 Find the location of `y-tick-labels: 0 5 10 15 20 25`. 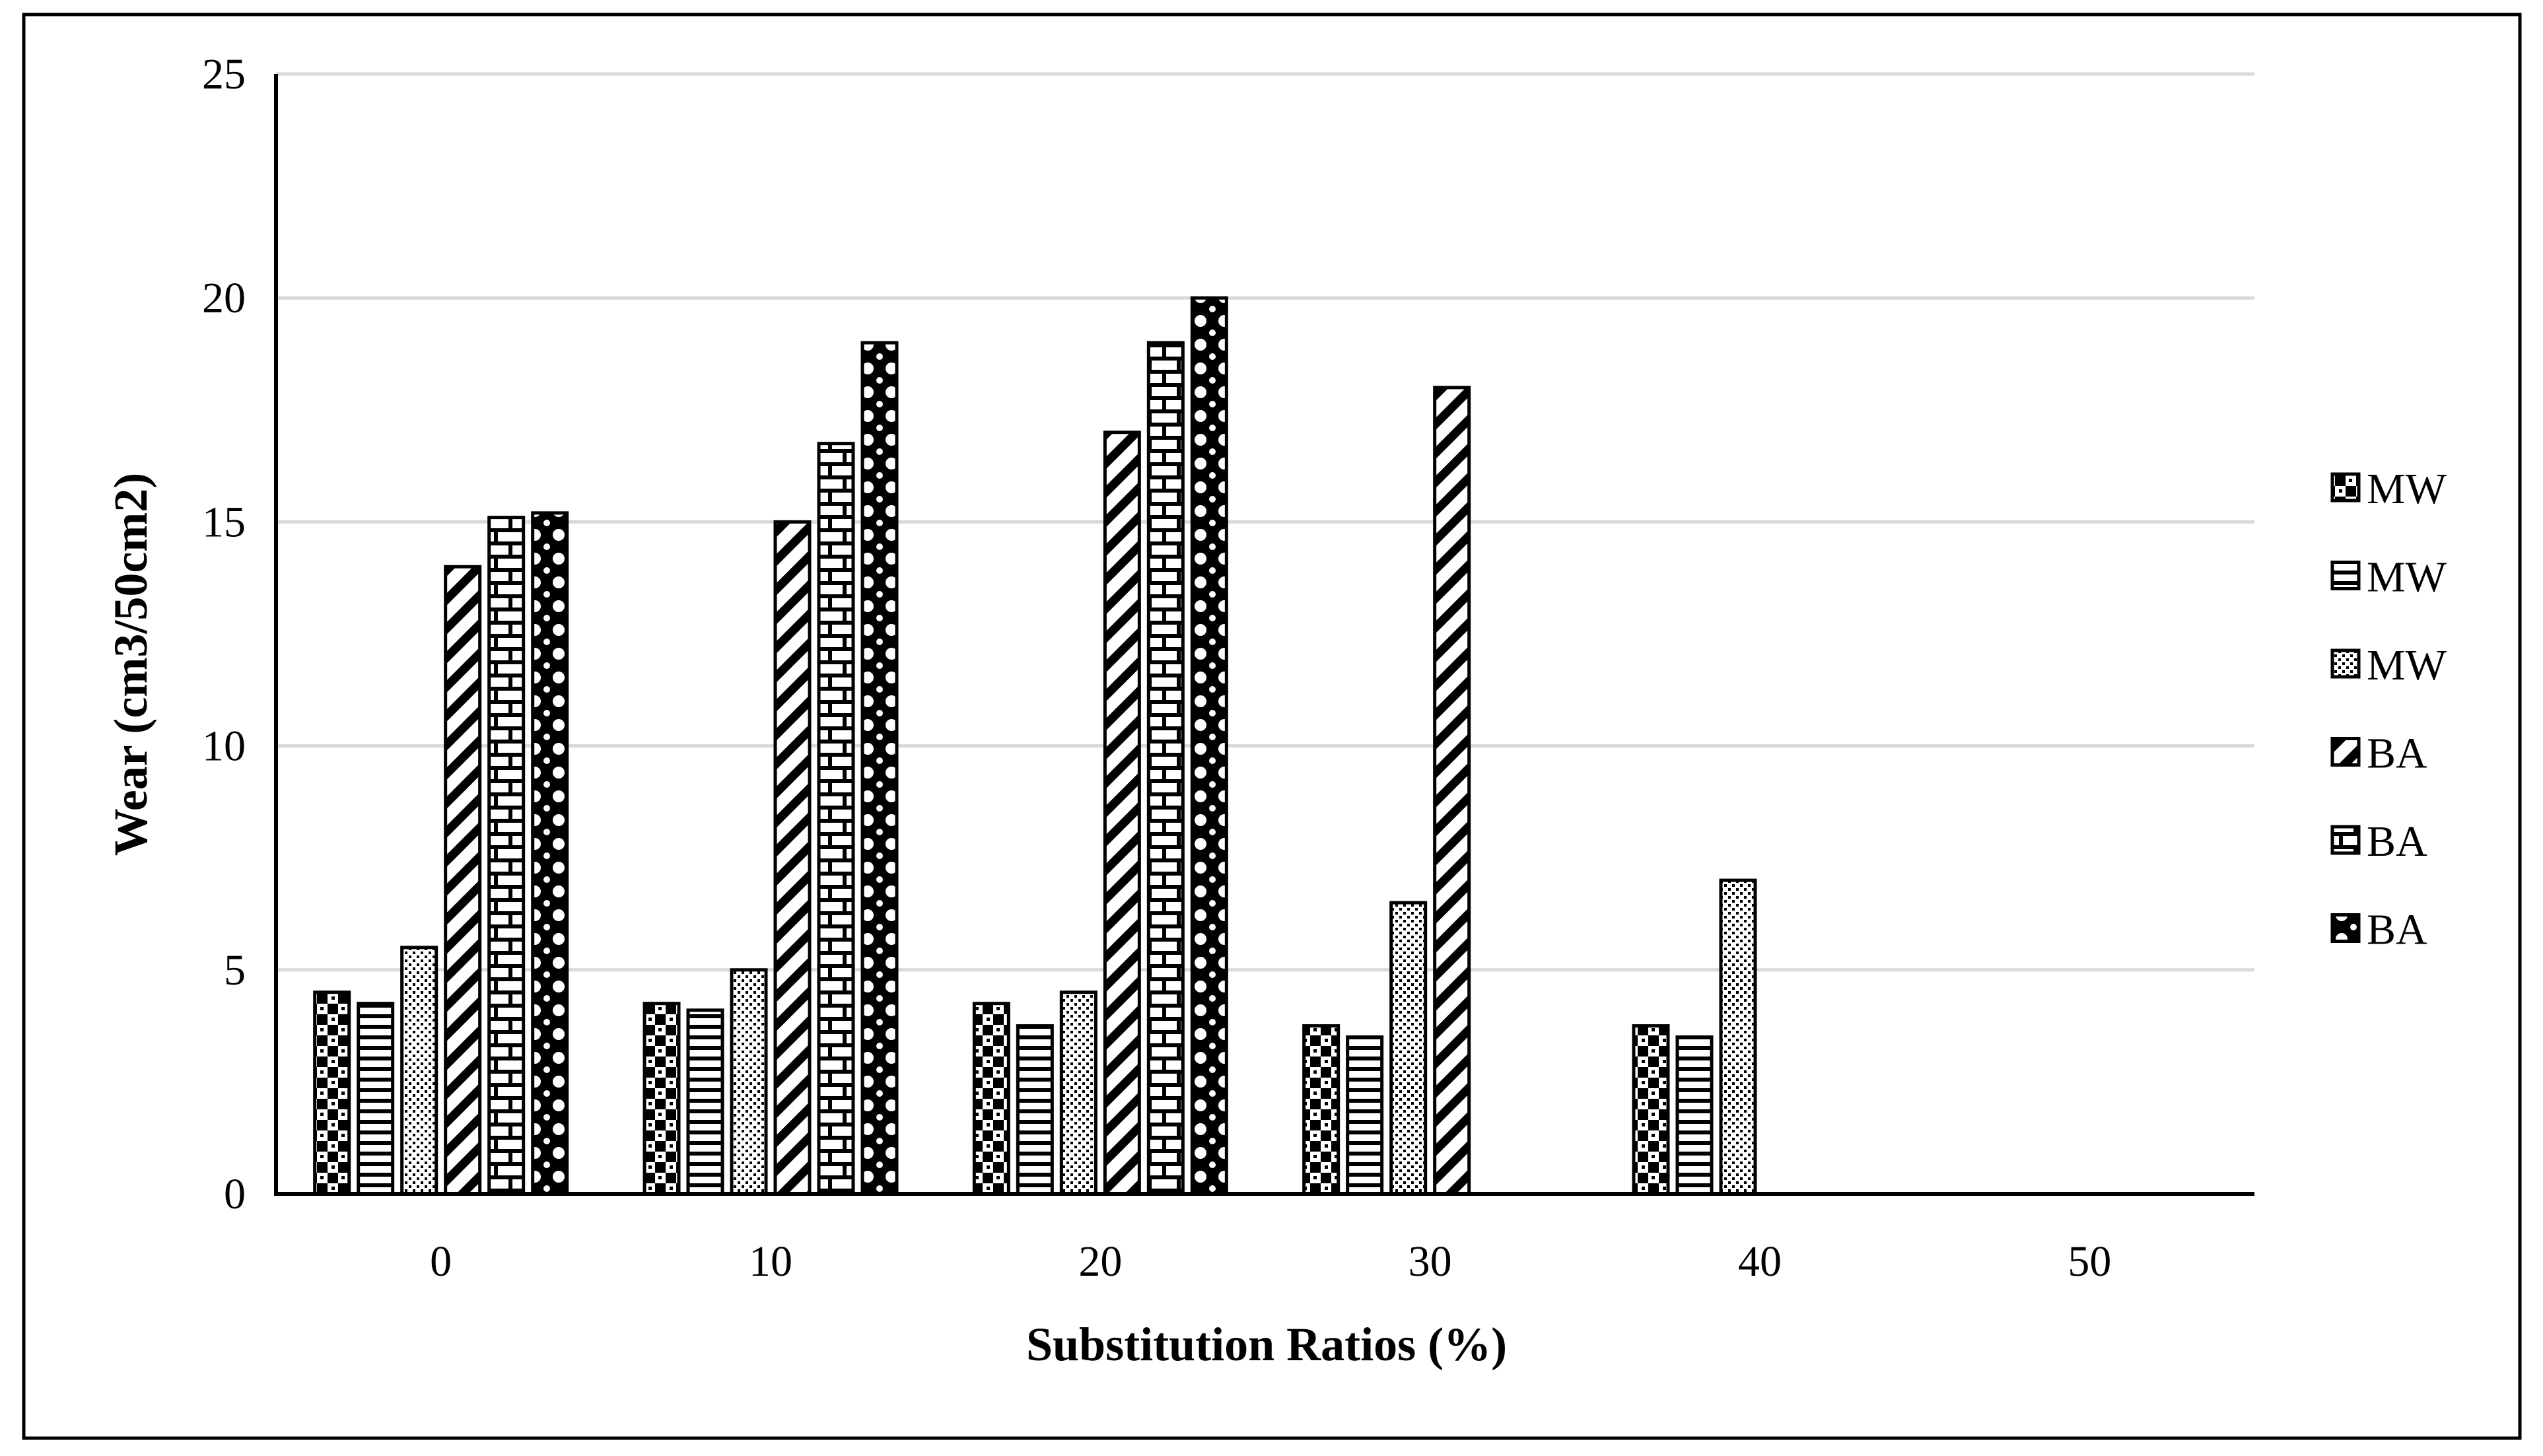

y-tick-labels: 0 5 10 15 20 25 is located at coordinates (224, 634).